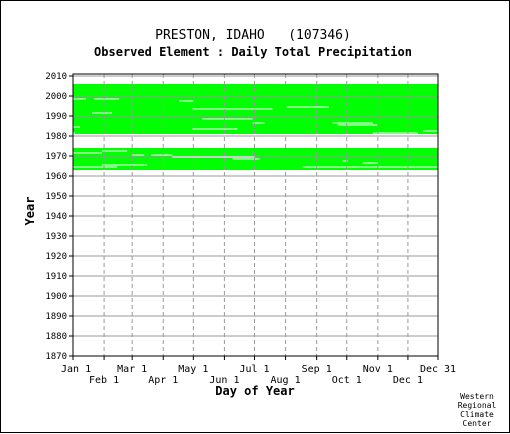 The height and width of the screenshot is (434, 510). What do you see at coordinates (378, 369) in the screenshot?
I see `x-tick-label: Nov 1` at bounding box center [378, 369].